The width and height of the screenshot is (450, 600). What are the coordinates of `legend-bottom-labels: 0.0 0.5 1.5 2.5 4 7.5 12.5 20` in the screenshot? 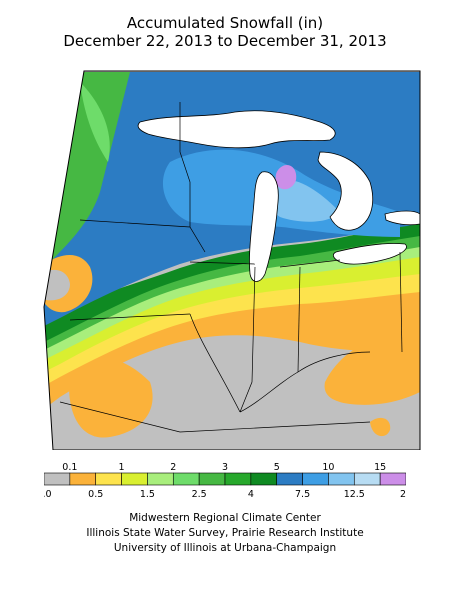 It's located at (225, 494).